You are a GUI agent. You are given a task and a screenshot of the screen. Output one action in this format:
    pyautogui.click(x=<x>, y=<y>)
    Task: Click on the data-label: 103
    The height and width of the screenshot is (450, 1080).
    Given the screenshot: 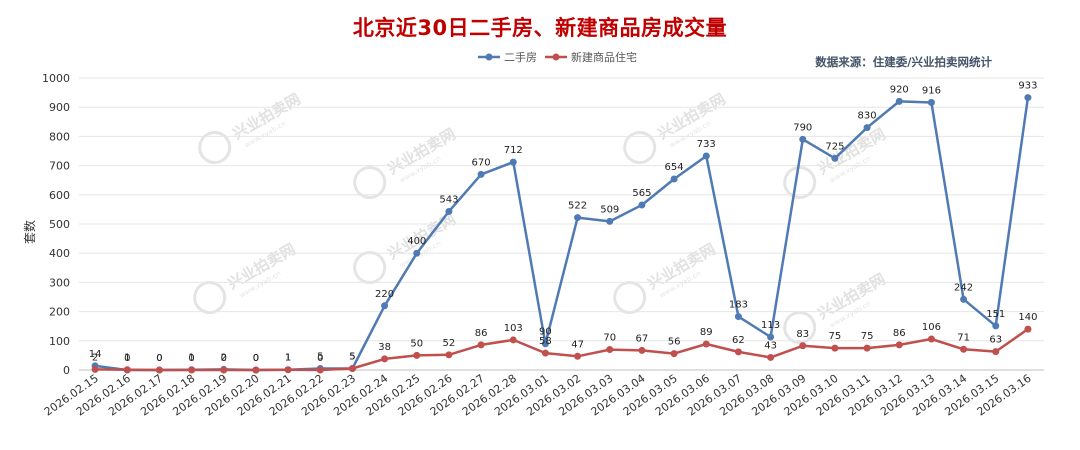 What is the action you would take?
    pyautogui.click(x=513, y=328)
    